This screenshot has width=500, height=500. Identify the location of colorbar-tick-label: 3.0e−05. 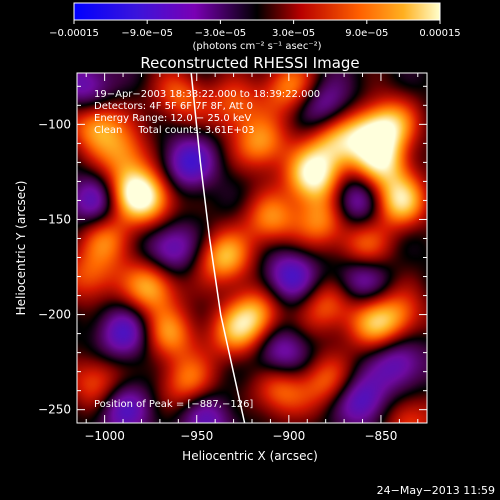
(293, 33).